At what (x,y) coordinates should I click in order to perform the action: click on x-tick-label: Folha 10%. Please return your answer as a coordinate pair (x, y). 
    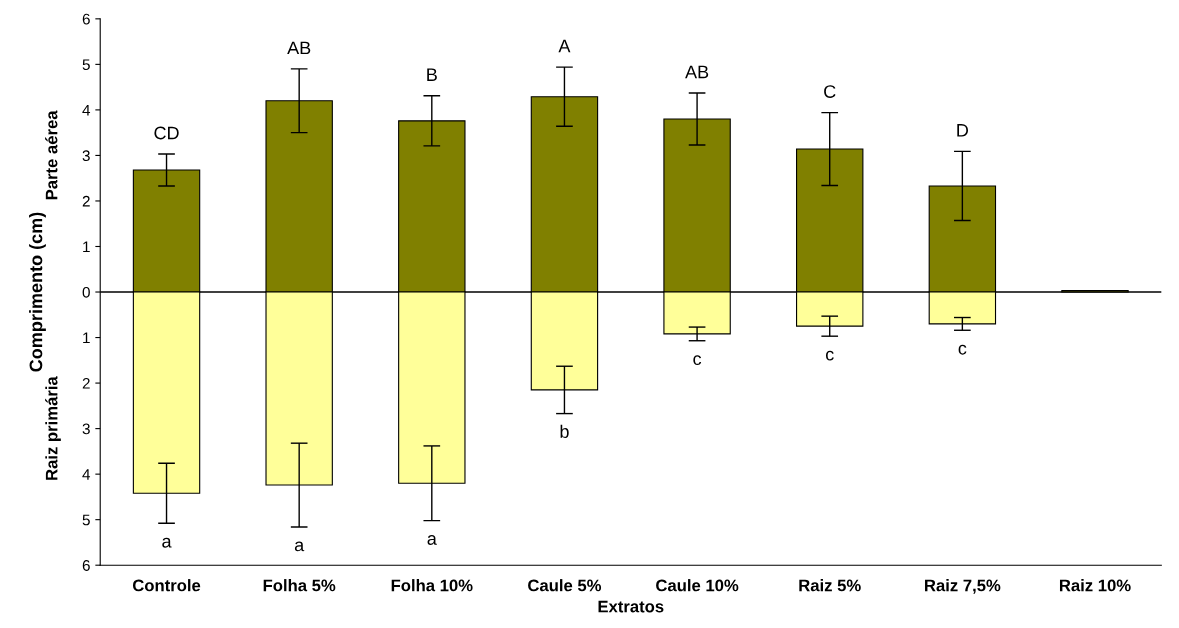
    Looking at the image, I should click on (432, 585).